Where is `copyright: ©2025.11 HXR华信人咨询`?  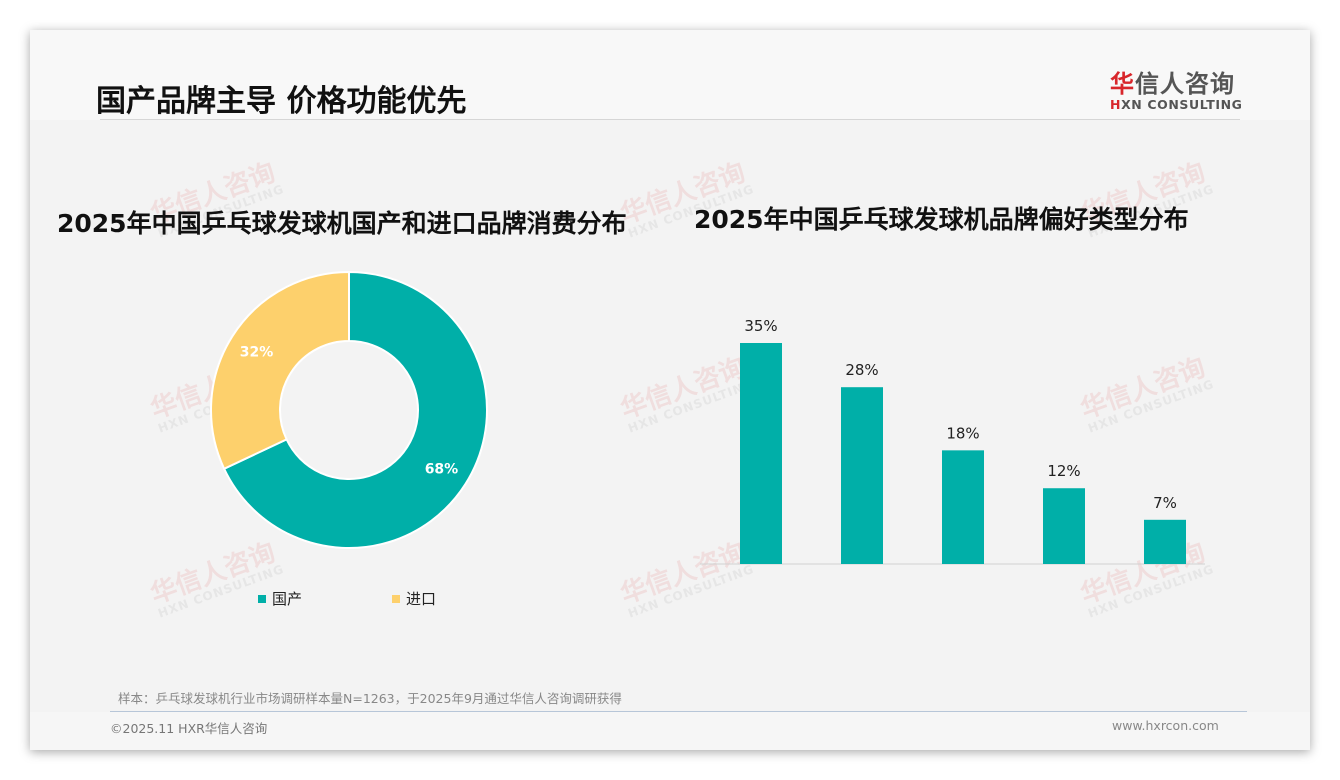
copyright: ©2025.11 HXR华信人咨询 is located at coordinates (189, 728).